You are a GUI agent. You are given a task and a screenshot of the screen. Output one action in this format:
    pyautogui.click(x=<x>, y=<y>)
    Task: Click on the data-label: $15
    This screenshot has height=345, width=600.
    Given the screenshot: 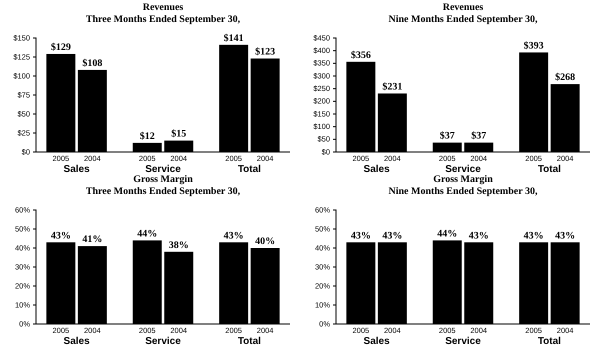 What is the action you would take?
    pyautogui.click(x=178, y=134)
    